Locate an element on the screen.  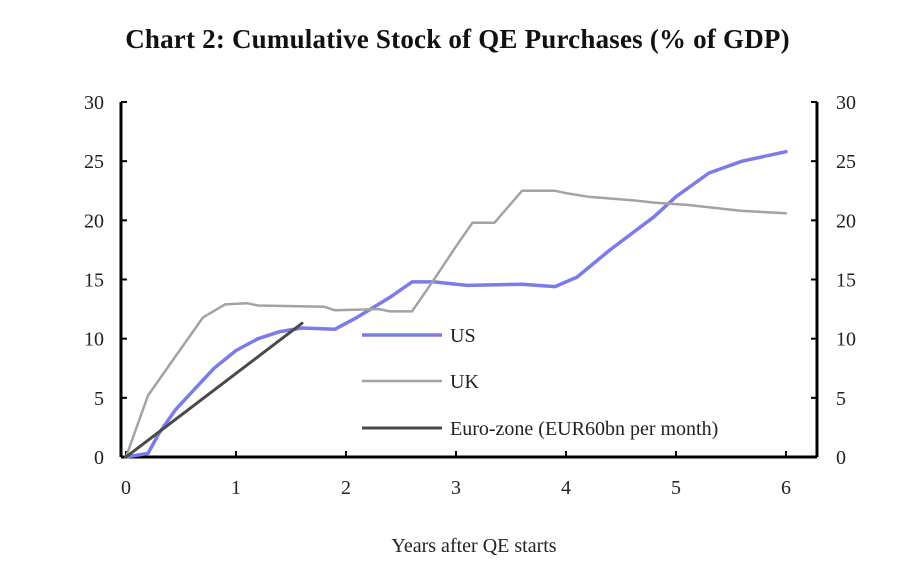
y-tick-label-left: 25 is located at coordinates (94, 162).